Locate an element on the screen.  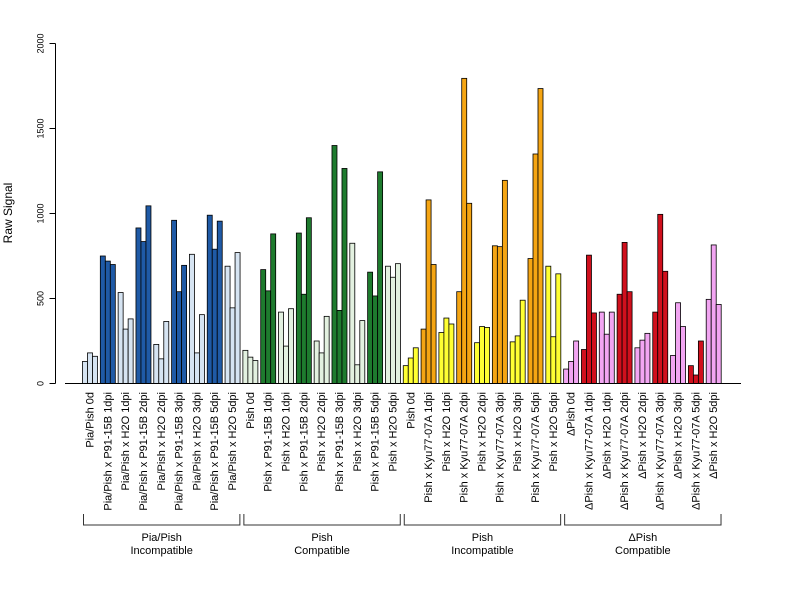
x-tick-label: Pia/Pish x P91-15B 5dpi is located at coordinates (215, 451).